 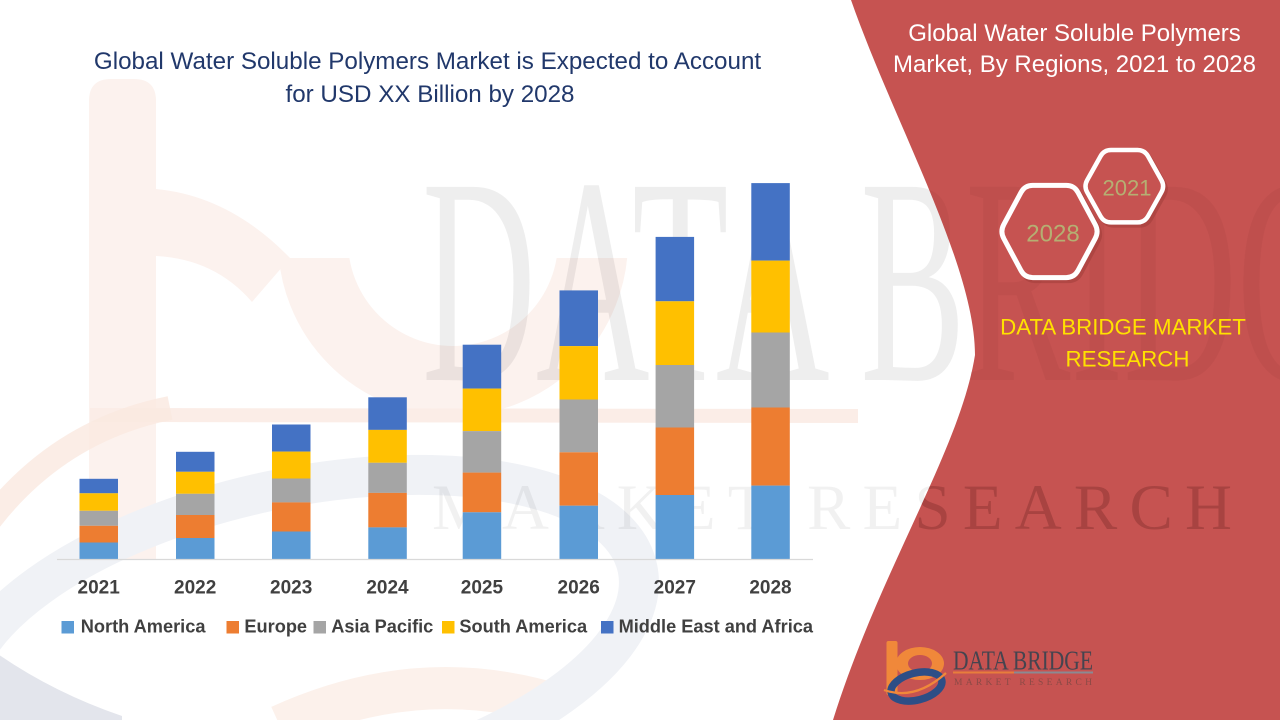 I want to click on svg-text: Middle East and Africa, so click(x=716, y=627).